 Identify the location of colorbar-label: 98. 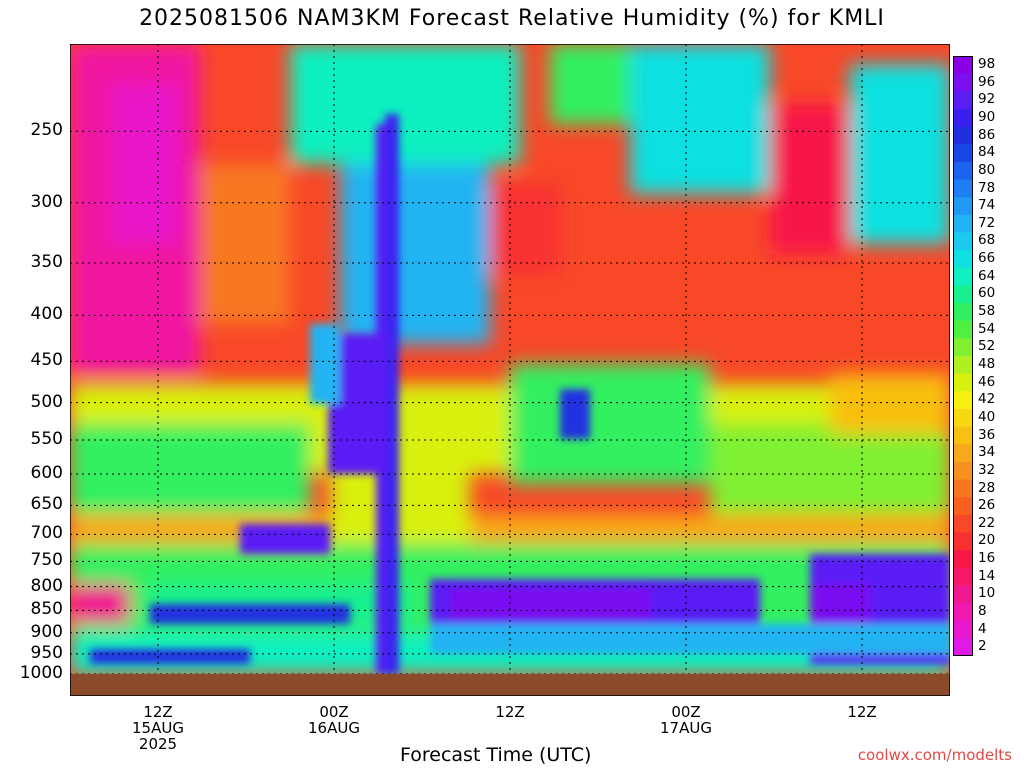
(987, 64).